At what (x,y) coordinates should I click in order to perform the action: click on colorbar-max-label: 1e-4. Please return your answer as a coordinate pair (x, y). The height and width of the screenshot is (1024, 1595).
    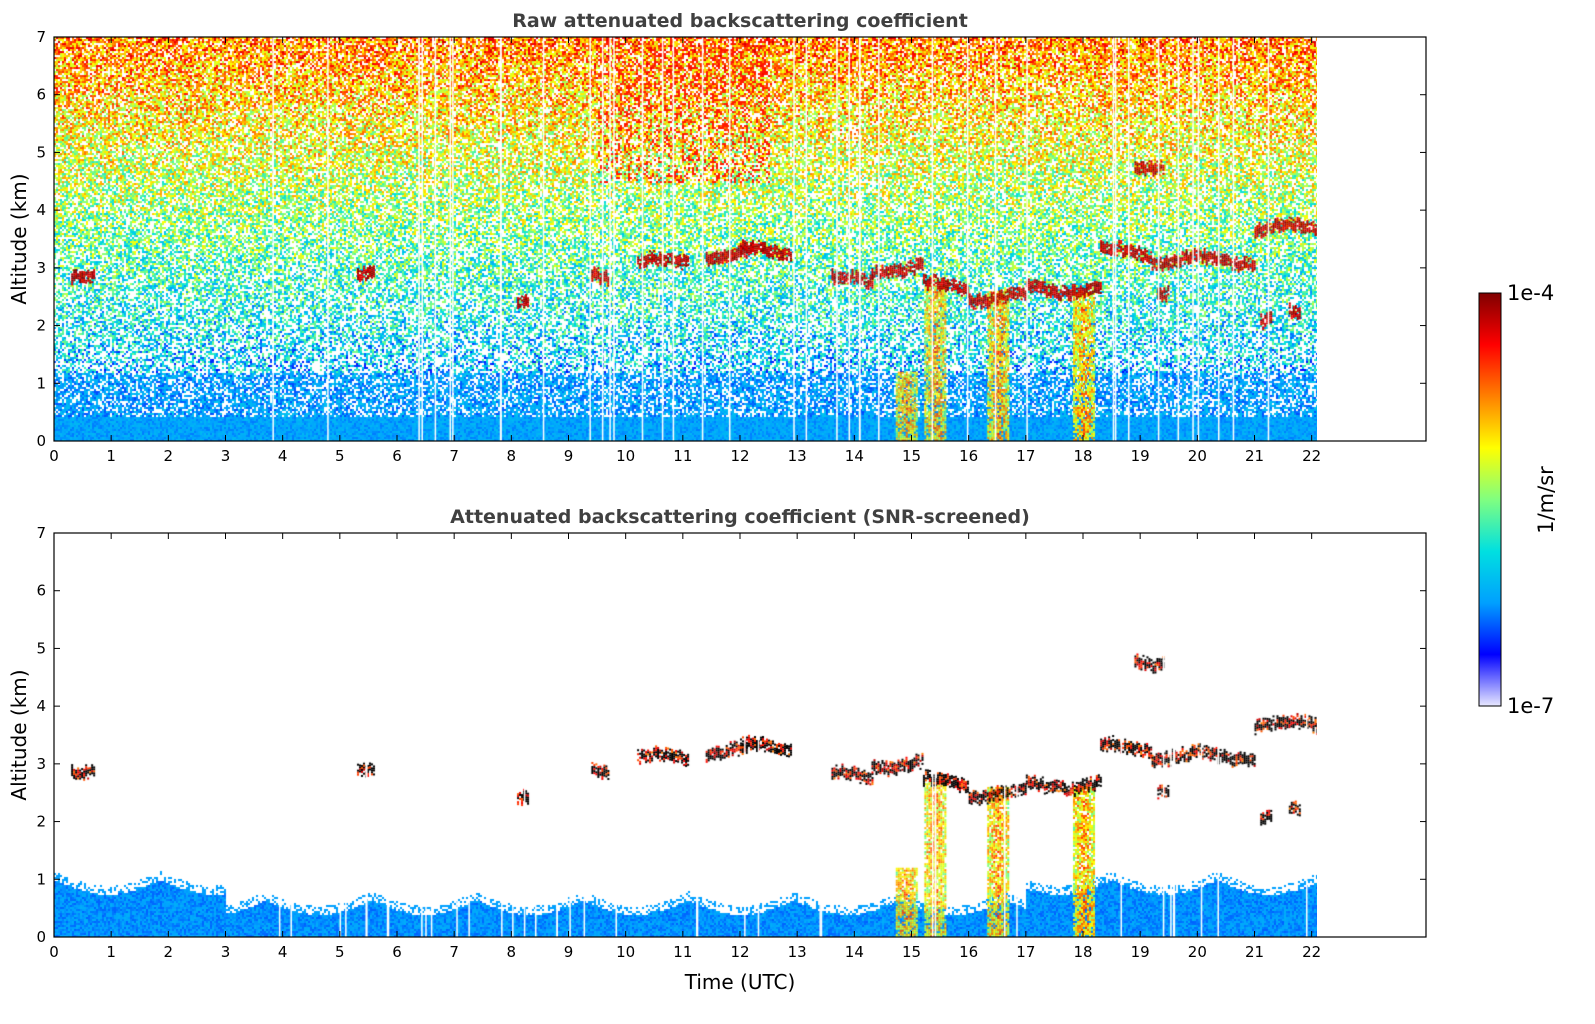
    Looking at the image, I should click on (1530, 293).